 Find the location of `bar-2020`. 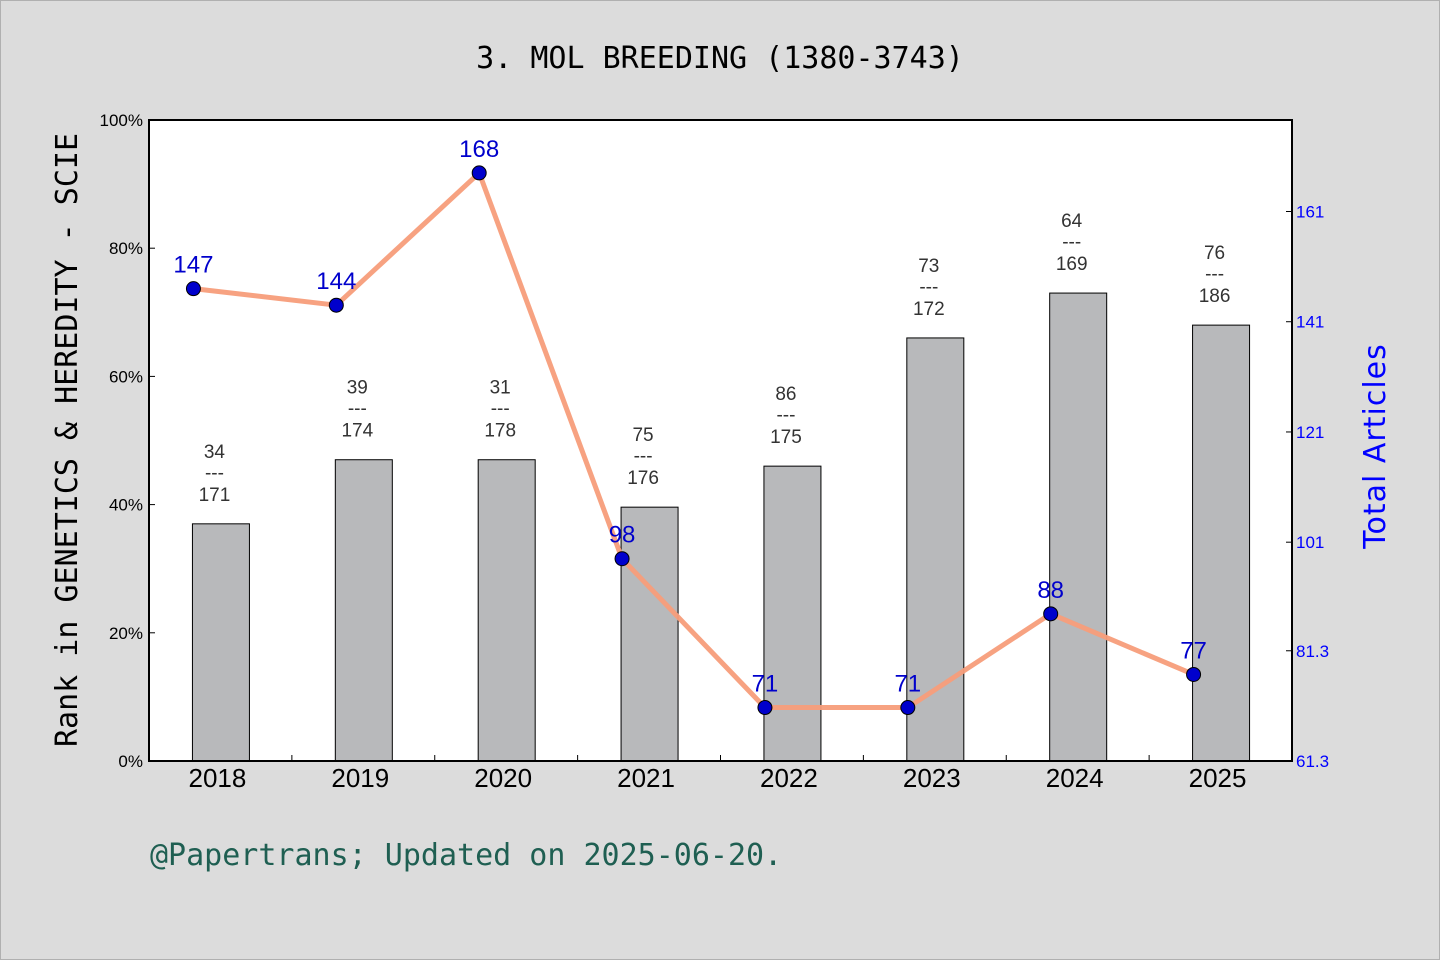

bar-2020 is located at coordinates (506, 610).